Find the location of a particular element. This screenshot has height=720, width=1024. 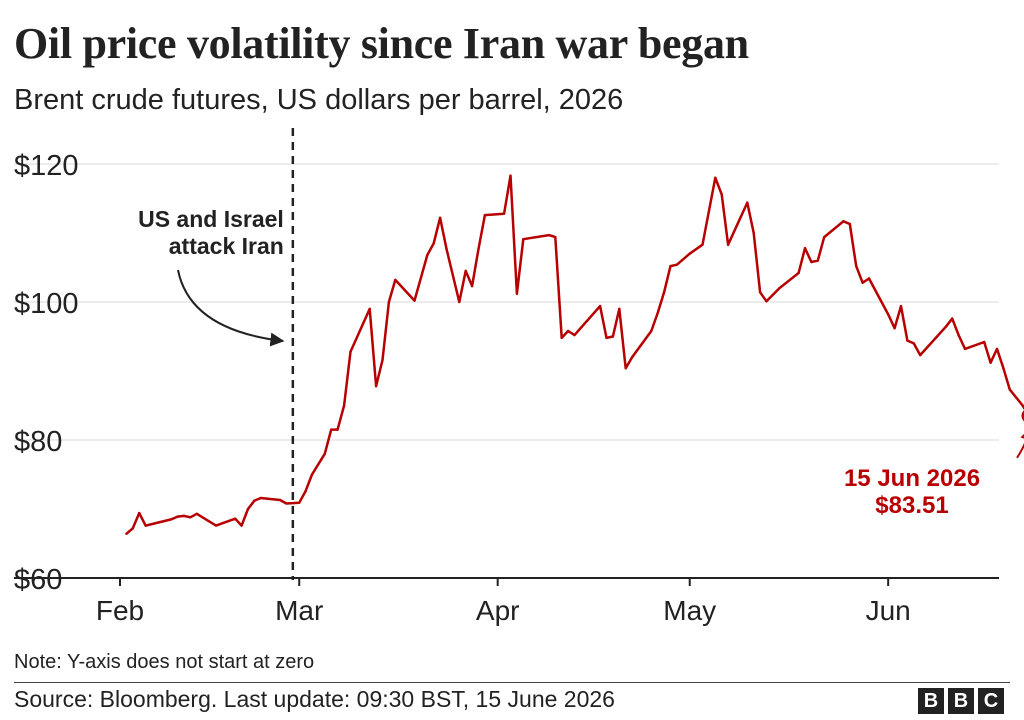

x-tick-label: May is located at coordinates (689, 610).